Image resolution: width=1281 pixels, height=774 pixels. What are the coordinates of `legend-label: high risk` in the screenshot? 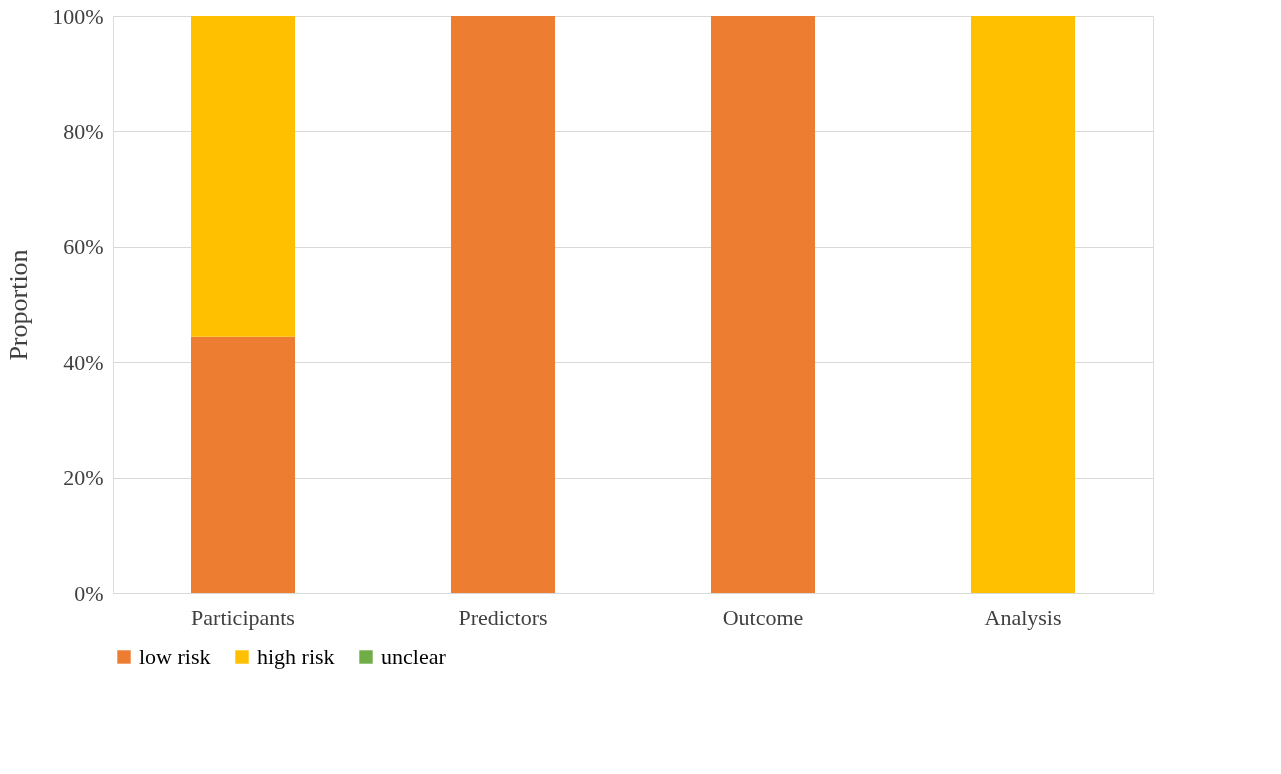 It's located at (296, 656).